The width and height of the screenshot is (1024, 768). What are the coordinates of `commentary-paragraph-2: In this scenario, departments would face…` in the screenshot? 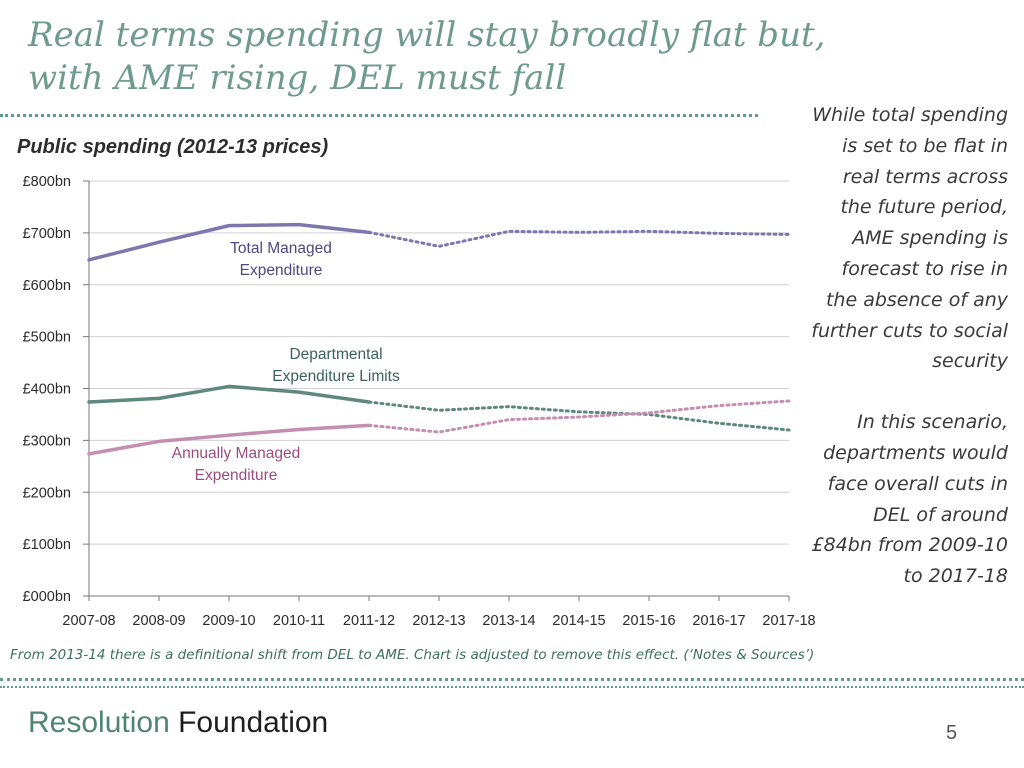 It's located at (909, 499).